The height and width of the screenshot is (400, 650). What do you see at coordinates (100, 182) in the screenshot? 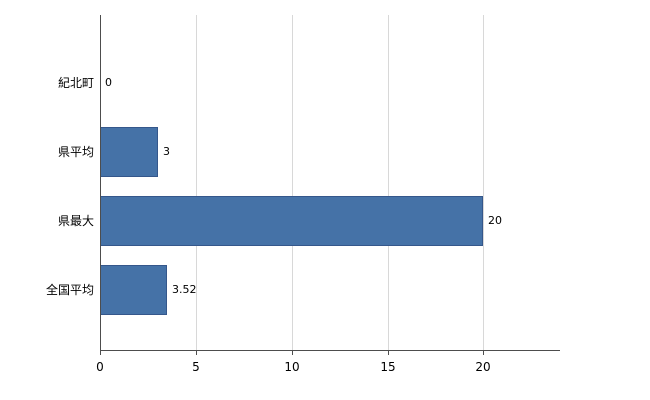
I see `y-axis-line` at bounding box center [100, 182].